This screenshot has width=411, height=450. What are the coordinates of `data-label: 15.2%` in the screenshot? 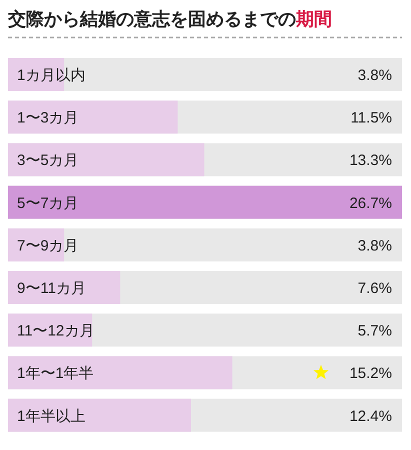 It's located at (370, 373).